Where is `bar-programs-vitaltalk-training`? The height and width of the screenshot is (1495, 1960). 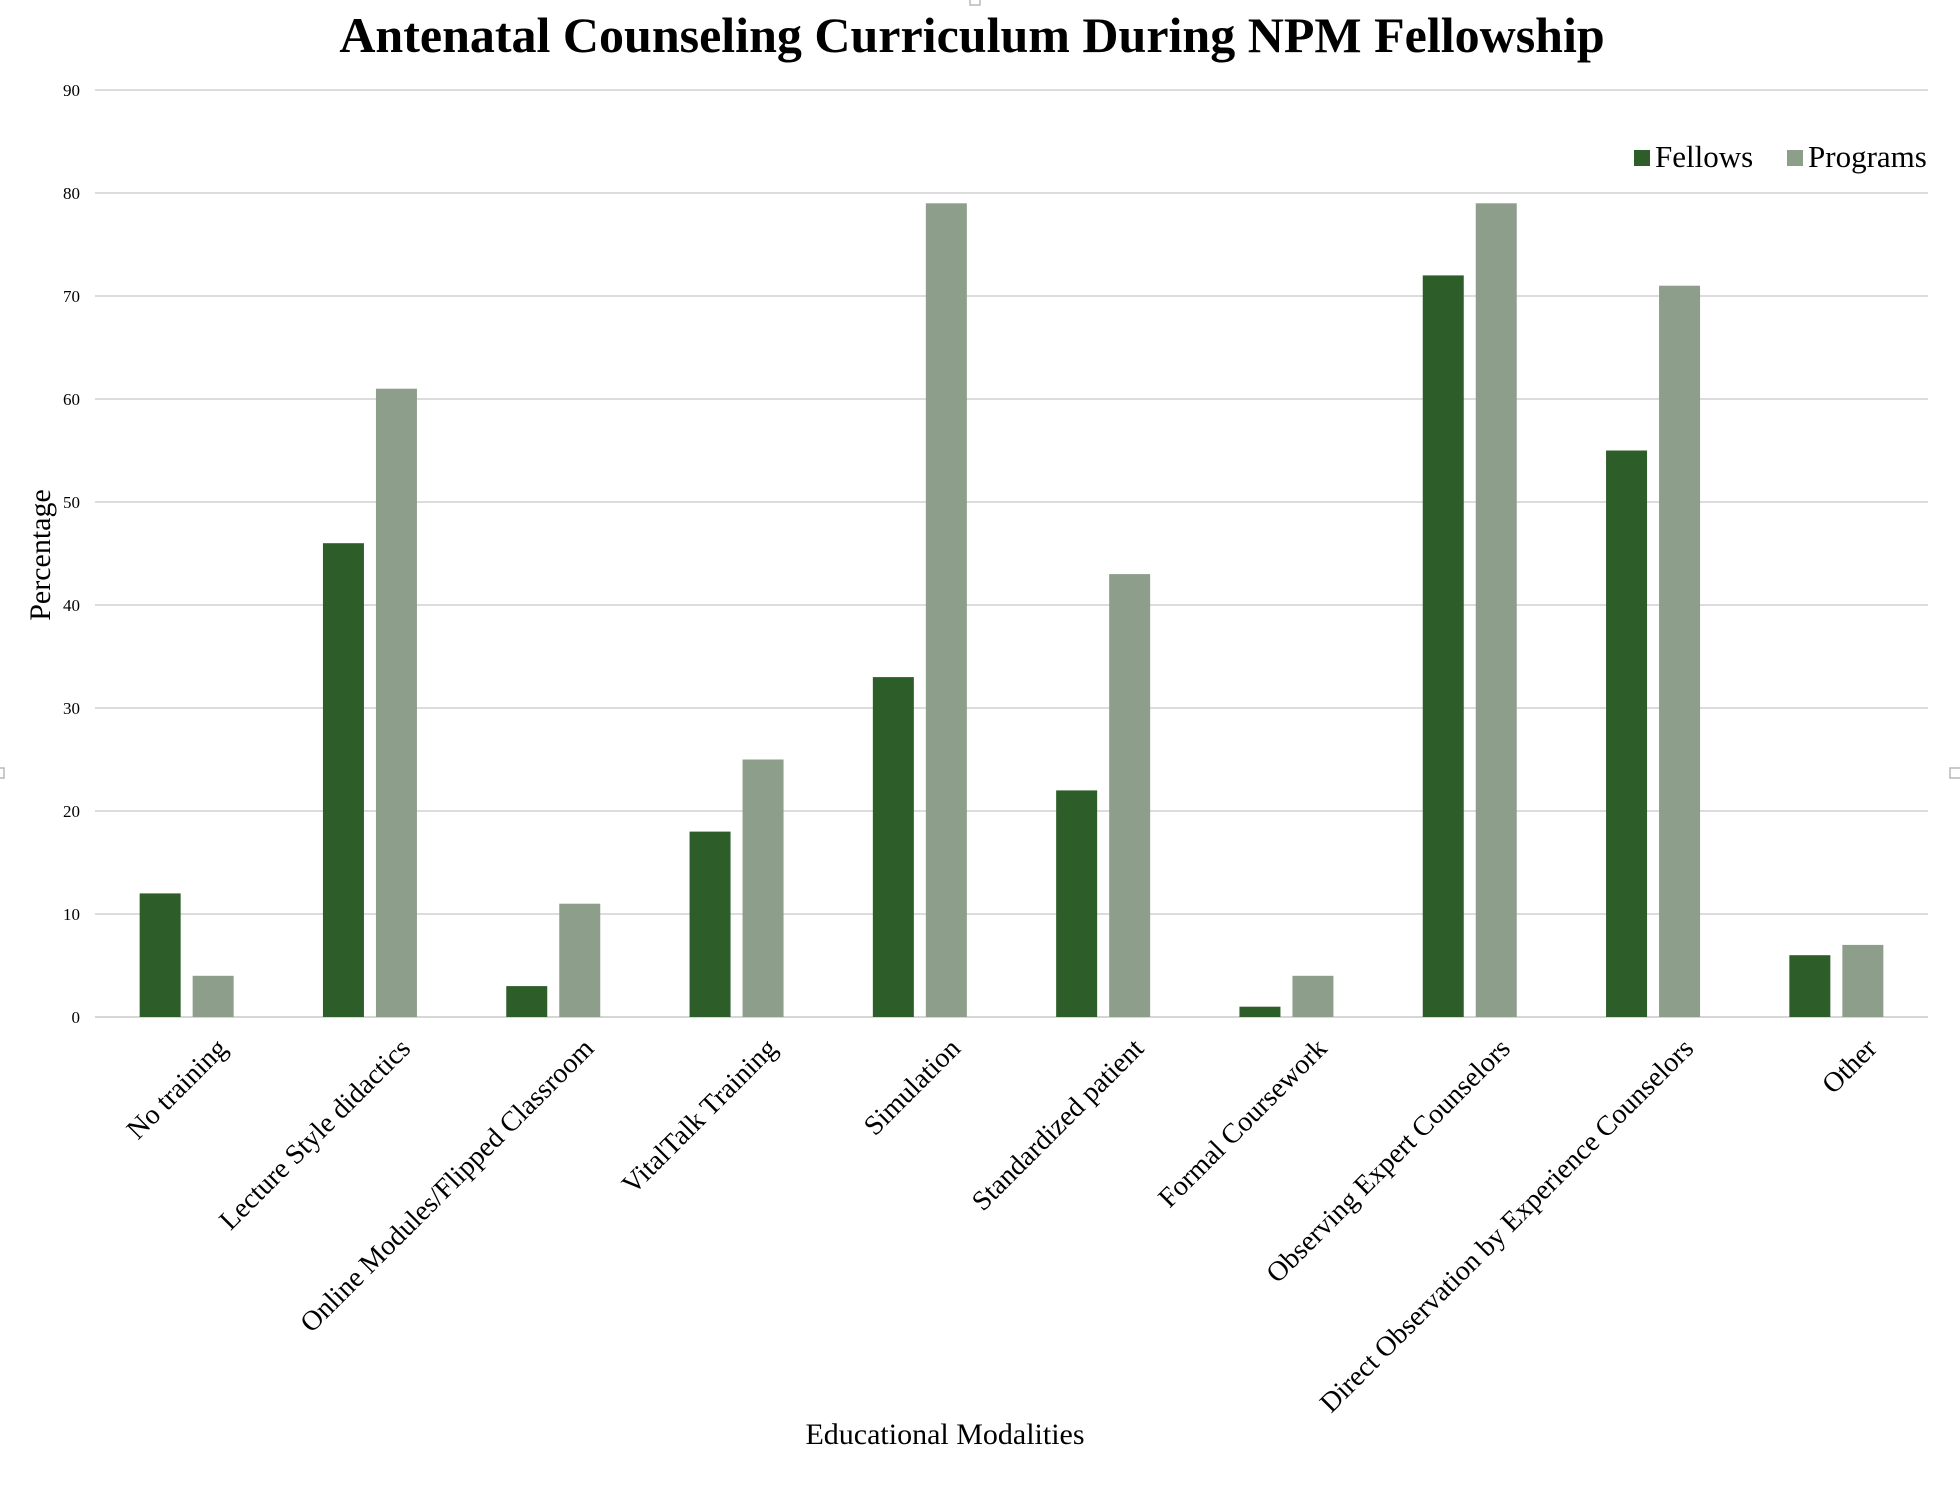 bar-programs-vitaltalk-training is located at coordinates (763, 888).